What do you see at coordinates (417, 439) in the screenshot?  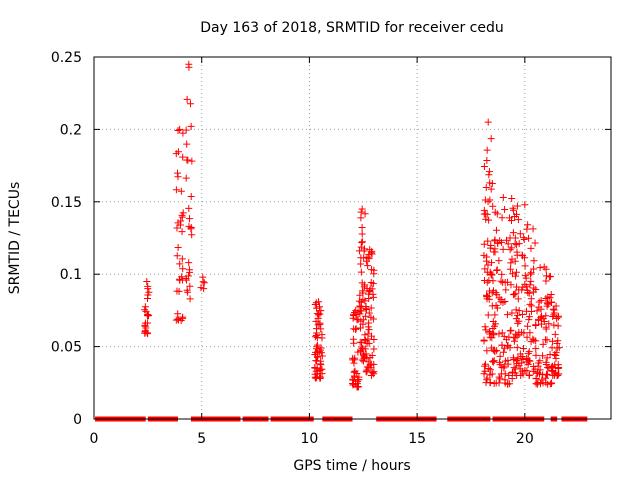 I see `x-tick-label: 15` at bounding box center [417, 439].